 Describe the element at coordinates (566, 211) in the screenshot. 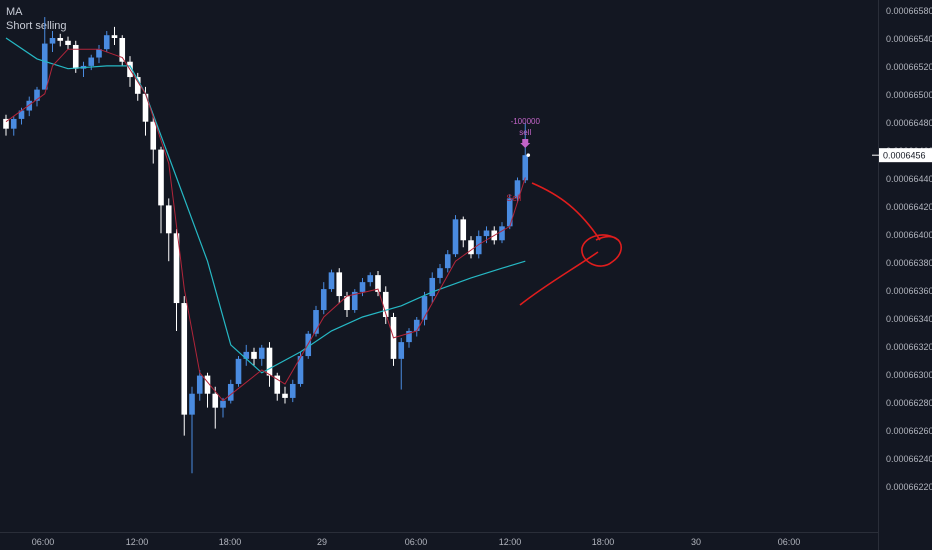

I see `drawing-arrow-up` at that location.